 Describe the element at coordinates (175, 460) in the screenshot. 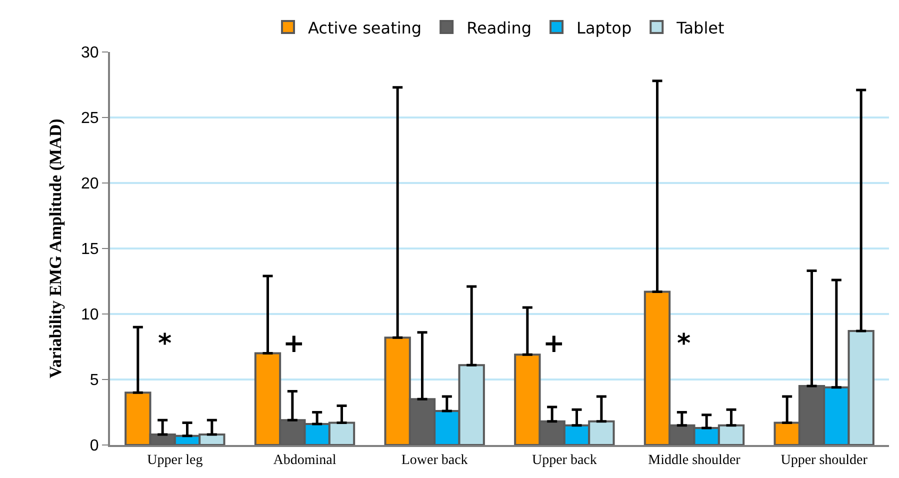

I see `x-tick-label: Upper leg` at that location.